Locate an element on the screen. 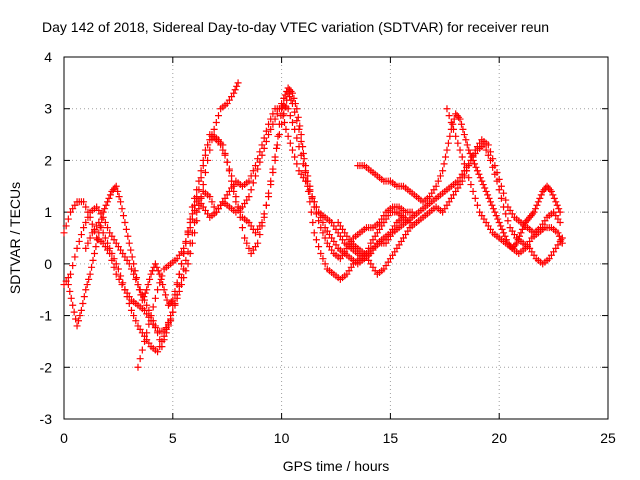 The height and width of the screenshot is (480, 640). y-axis-label: SDTVAR / TECUs is located at coordinates (15, 238).